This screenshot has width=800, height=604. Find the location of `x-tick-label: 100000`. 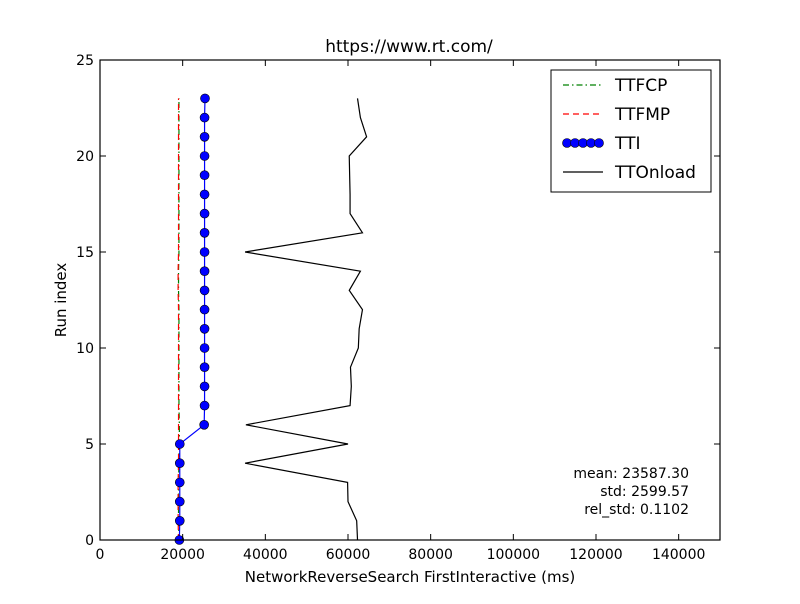

x-tick-label: 100000 is located at coordinates (513, 555).